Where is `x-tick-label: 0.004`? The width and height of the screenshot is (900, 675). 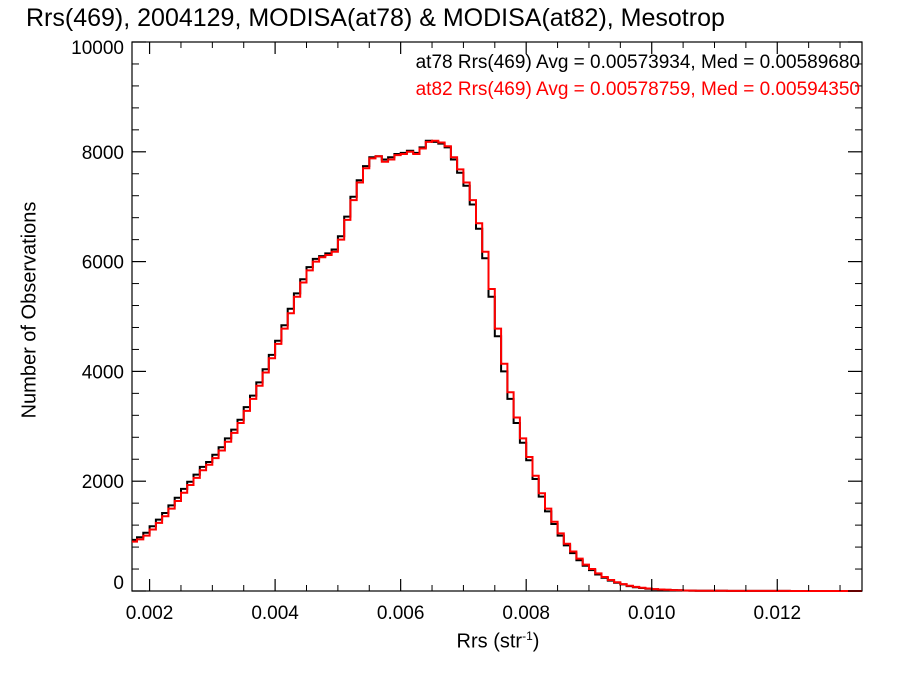
x-tick-label: 0.004 is located at coordinates (275, 613).